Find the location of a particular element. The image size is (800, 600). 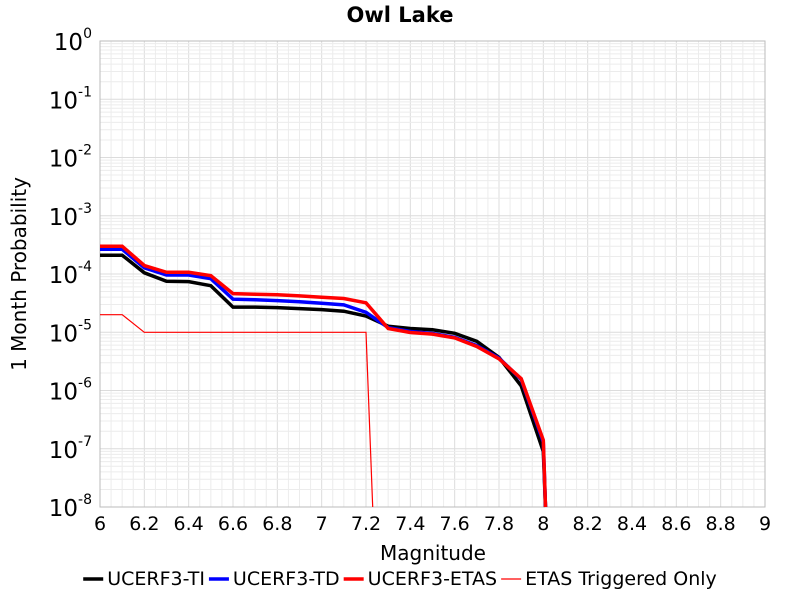

y-tick-label: 10⁻⁸ is located at coordinates (70, 507).